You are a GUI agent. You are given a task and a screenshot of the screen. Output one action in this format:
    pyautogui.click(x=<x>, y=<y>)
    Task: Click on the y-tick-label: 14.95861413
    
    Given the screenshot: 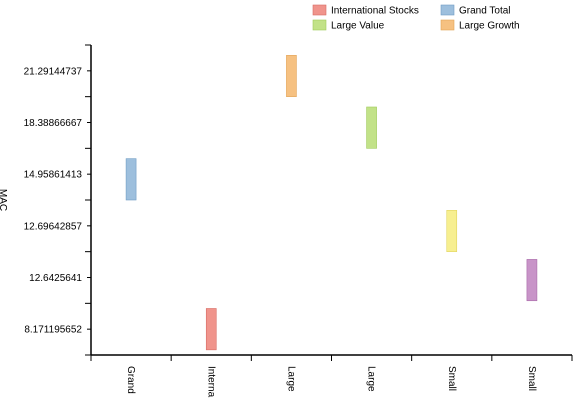 What is the action you would take?
    pyautogui.click(x=53, y=175)
    